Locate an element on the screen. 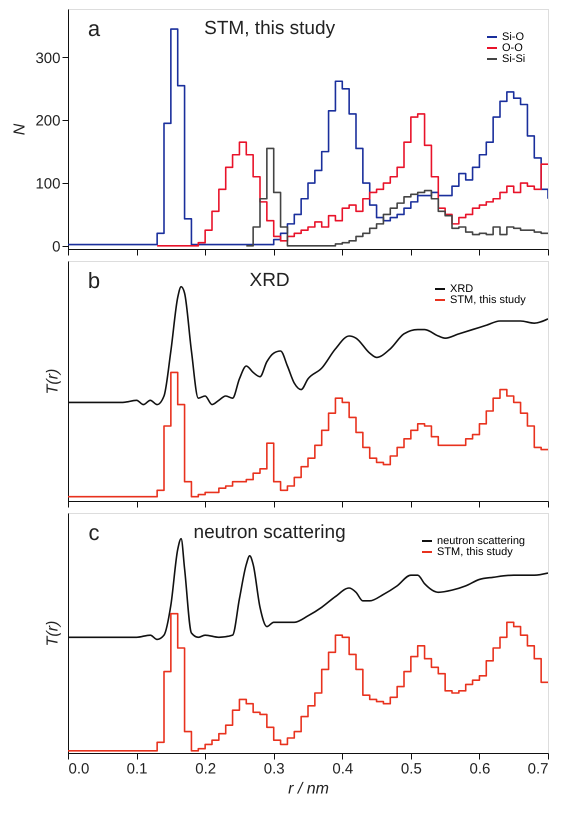 The height and width of the screenshot is (826, 581). x-tick-label: 0.7 is located at coordinates (538, 769).